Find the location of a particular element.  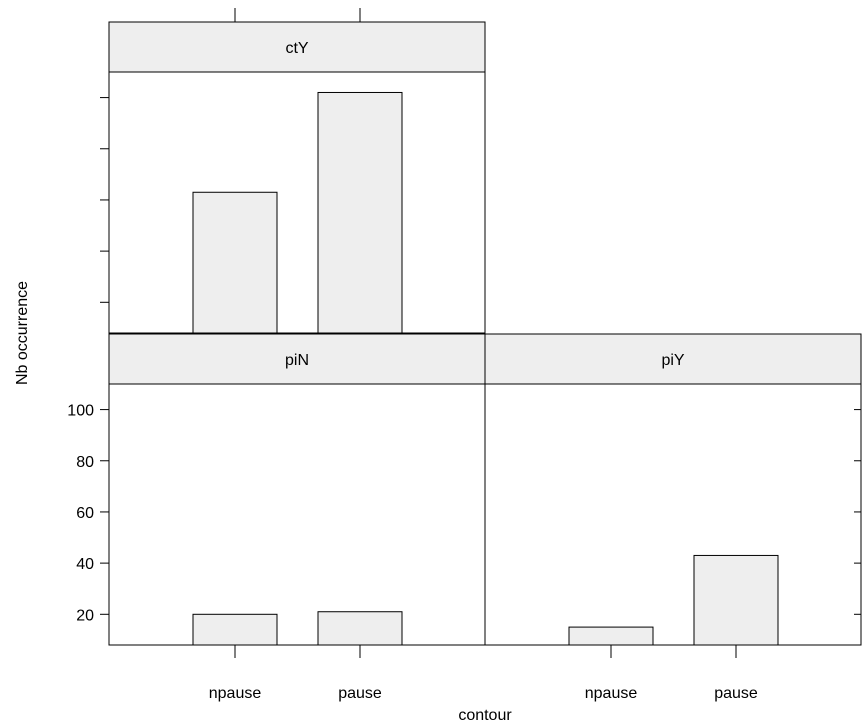

y-tick-label: 100 is located at coordinates (80, 411).